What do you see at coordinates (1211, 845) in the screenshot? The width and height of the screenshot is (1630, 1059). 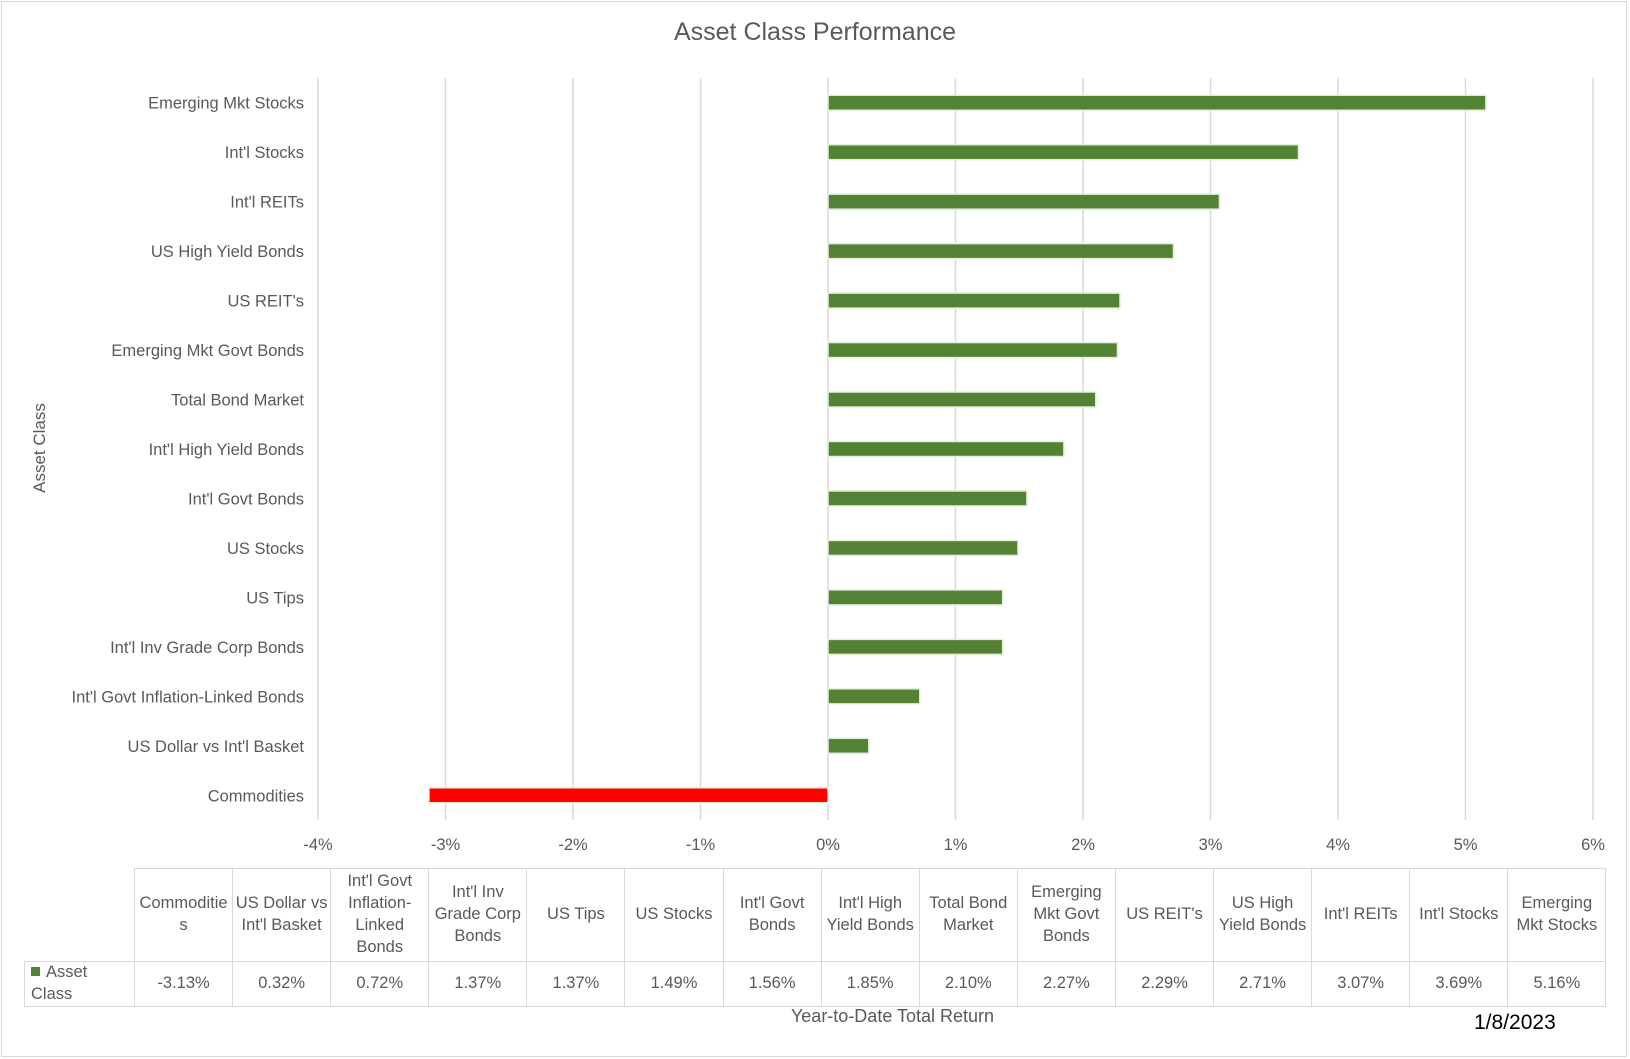 I see `x-tick-label: 3%` at bounding box center [1211, 845].